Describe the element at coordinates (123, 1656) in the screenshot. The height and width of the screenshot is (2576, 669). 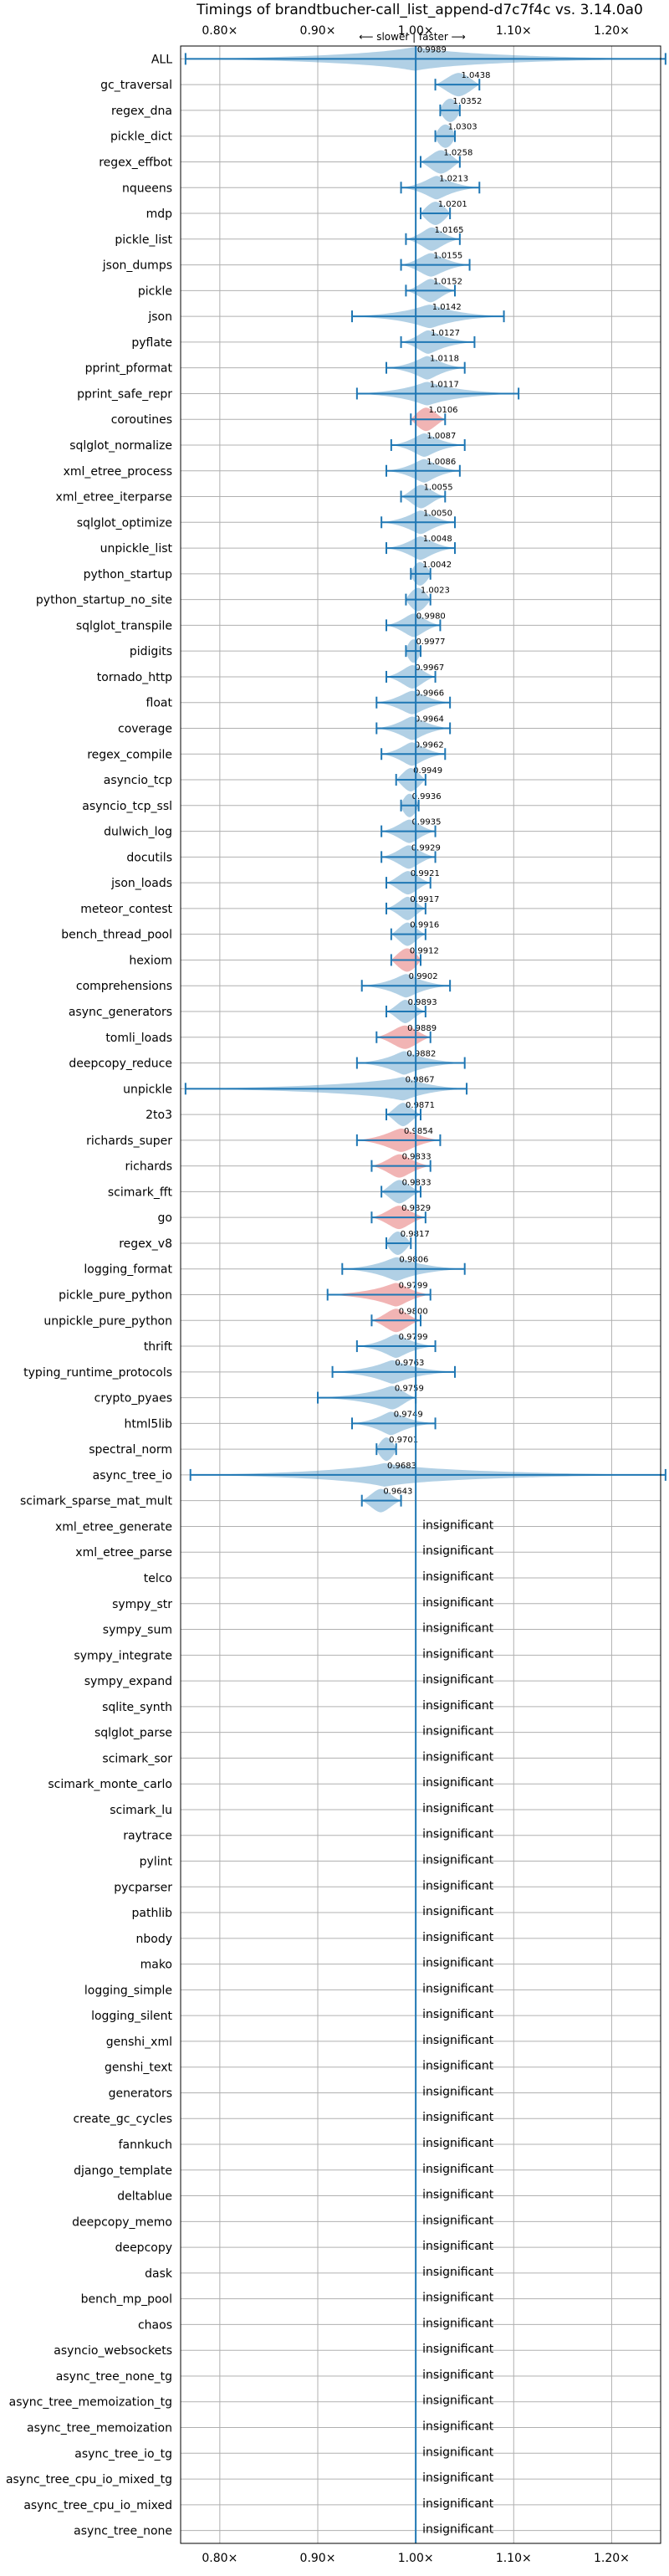
I see `benchmark-name-label: sympy_integrate` at that location.